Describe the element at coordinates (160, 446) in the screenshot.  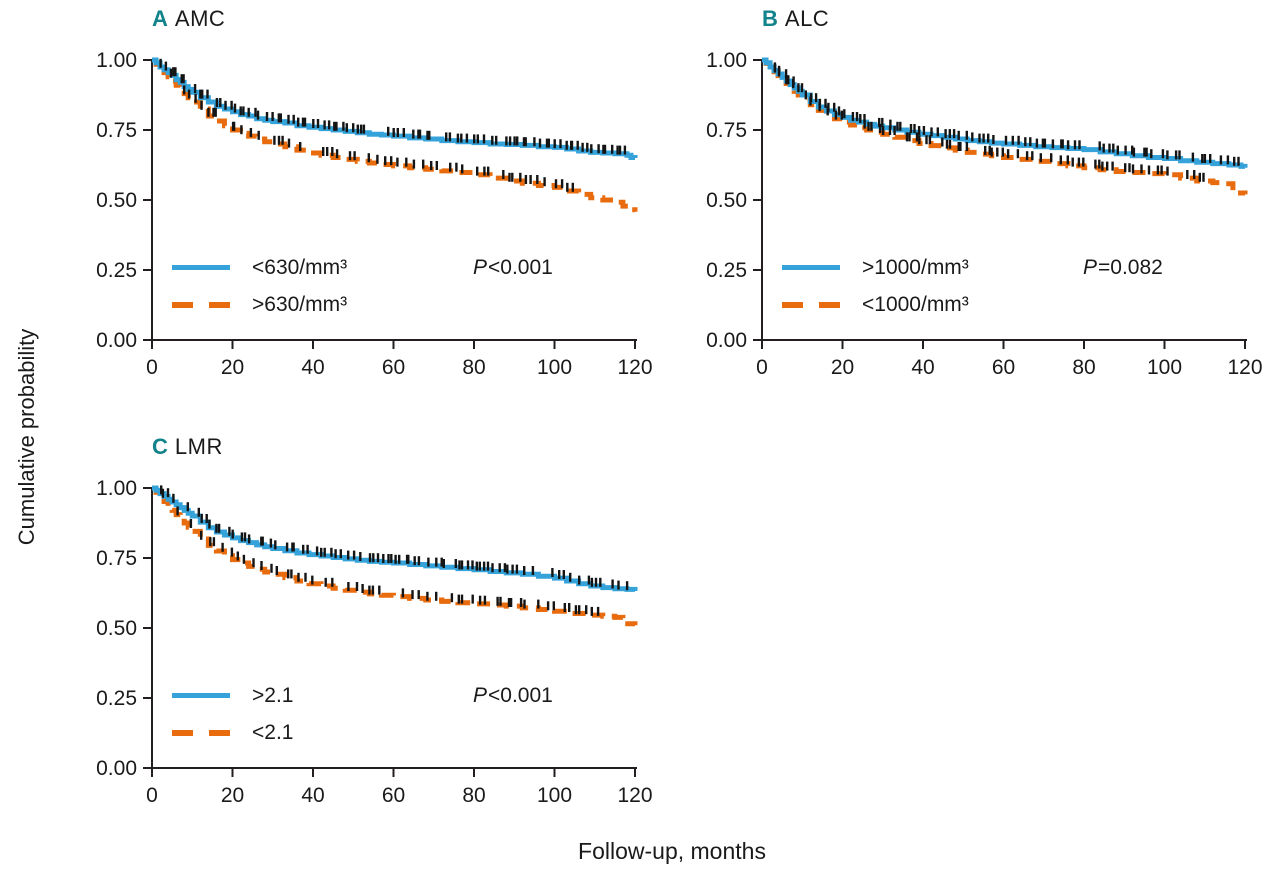
I see `panel-c-letter: C` at that location.